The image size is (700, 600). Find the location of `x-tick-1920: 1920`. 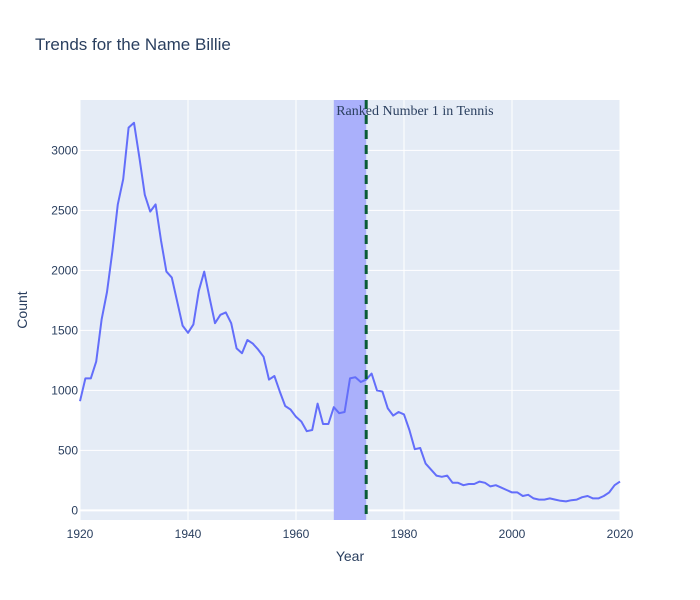

x-tick-1920: 1920 is located at coordinates (80, 534).